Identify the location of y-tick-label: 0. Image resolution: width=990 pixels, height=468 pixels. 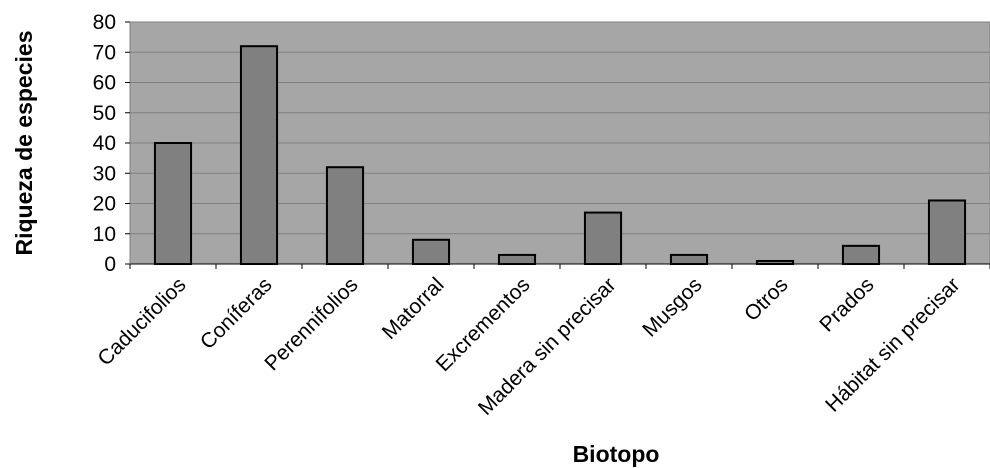
(110, 264).